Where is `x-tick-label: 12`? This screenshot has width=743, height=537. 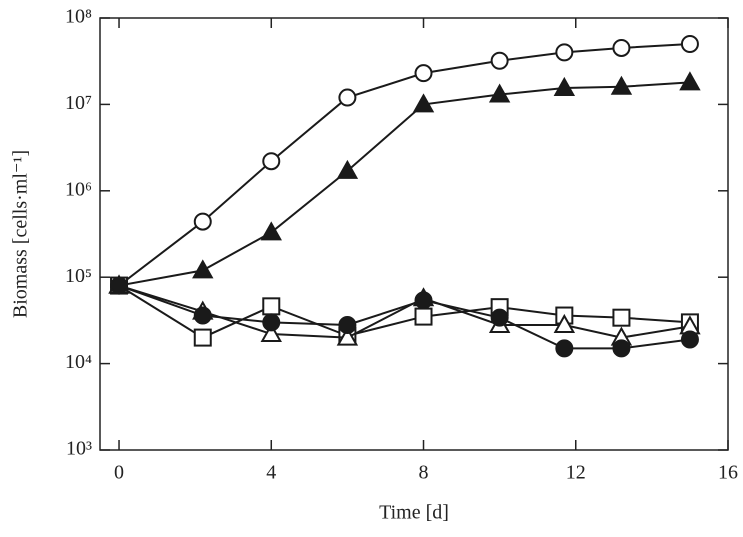
x-tick-label: 12 is located at coordinates (576, 473).